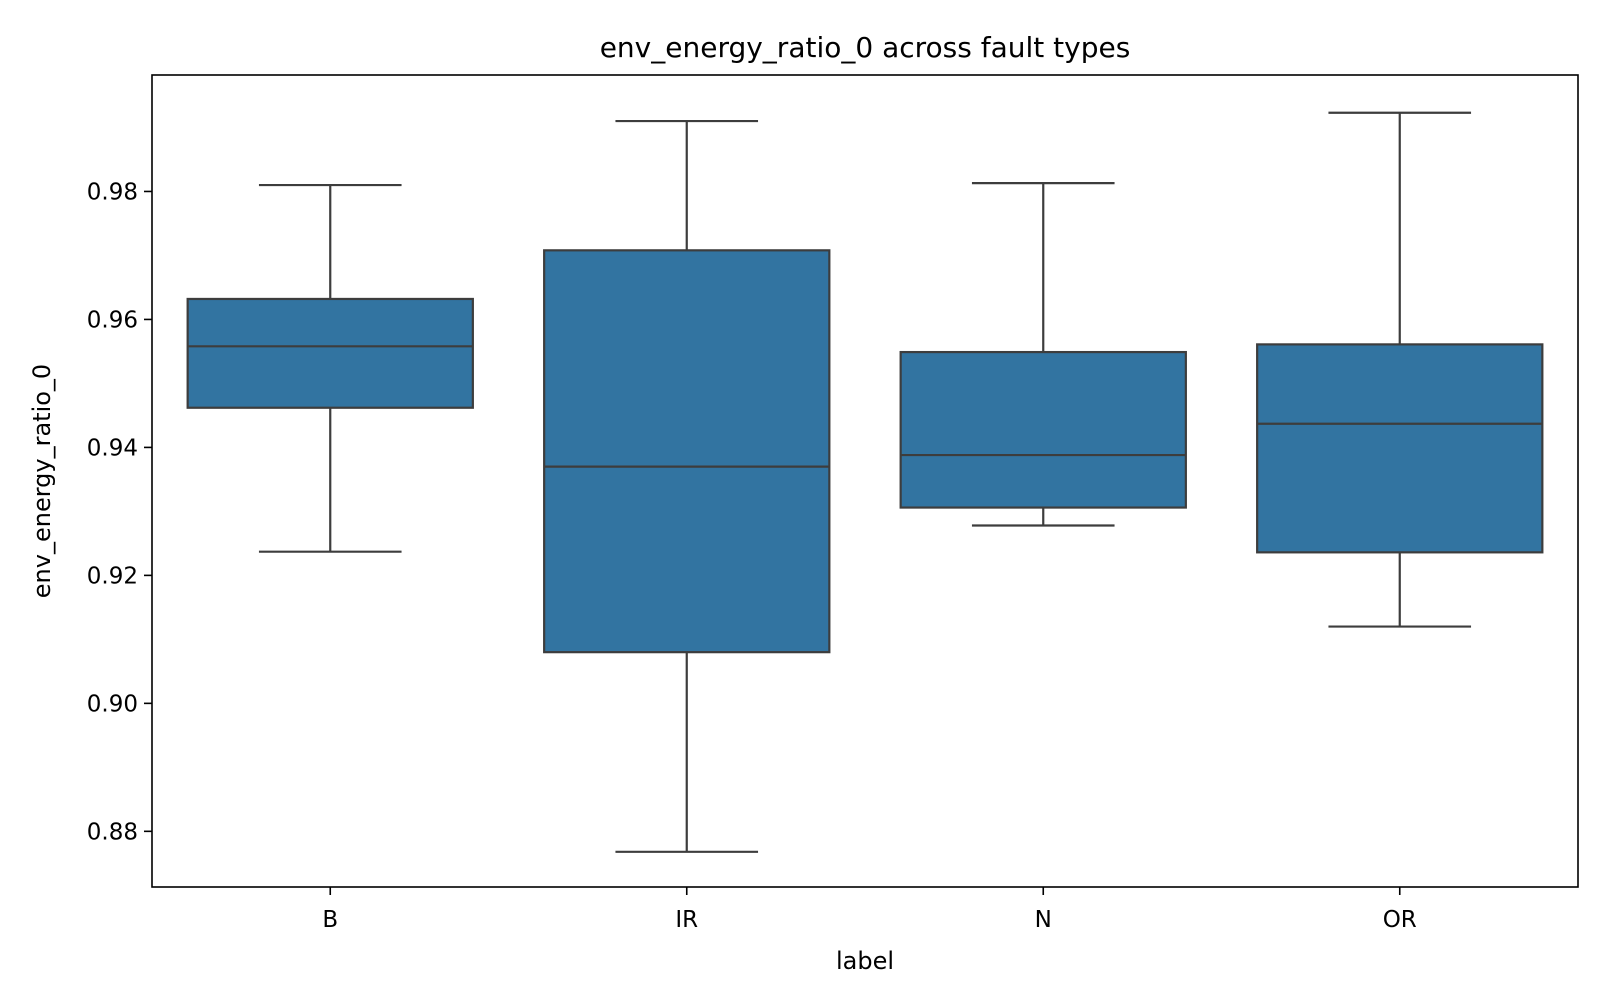  I want to click on chart-title: env_energy_ratio_0 across fault types, so click(865, 47).